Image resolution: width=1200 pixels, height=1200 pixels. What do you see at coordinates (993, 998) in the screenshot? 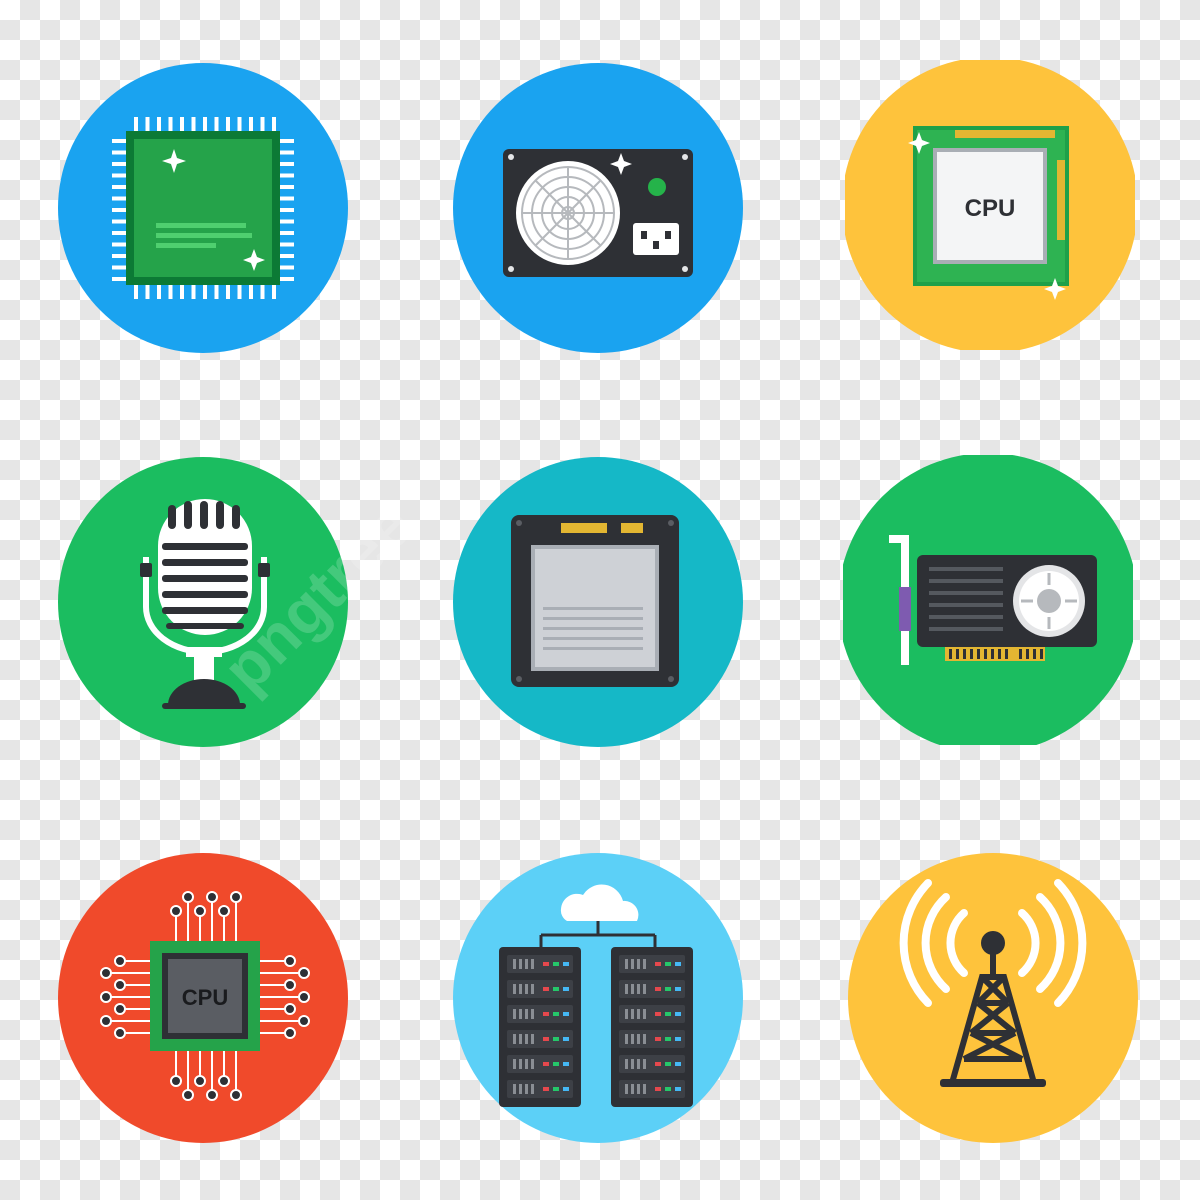
I see `signal-tower-icon` at bounding box center [993, 998].